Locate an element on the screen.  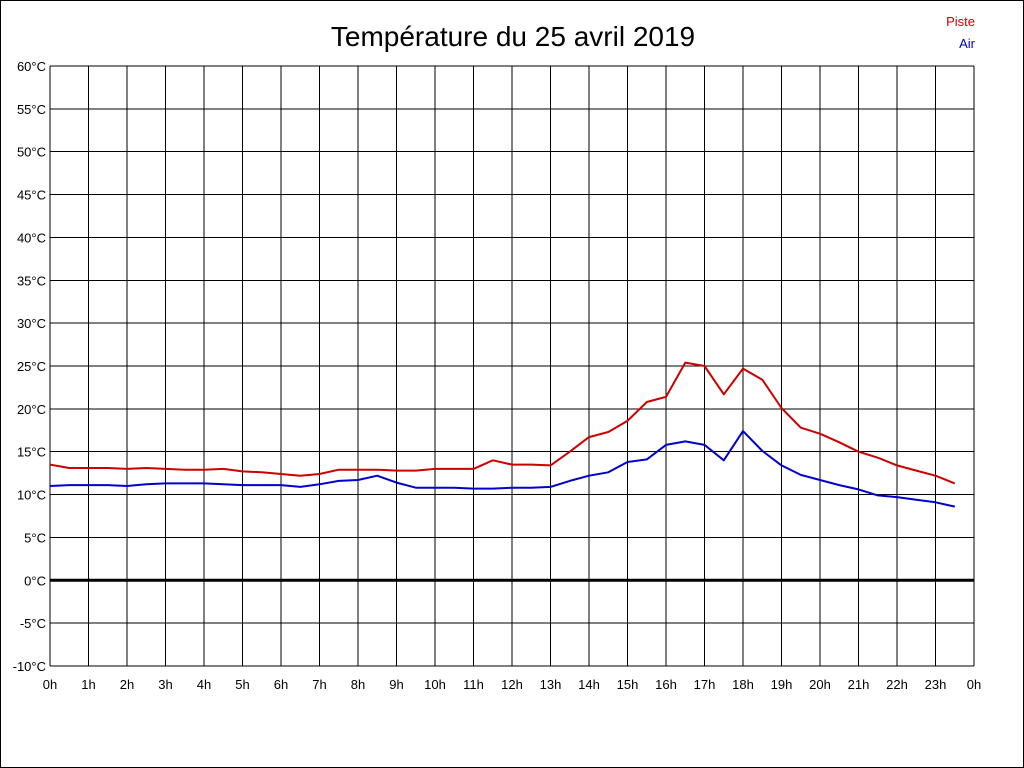
x-tick-label: 10h is located at coordinates (435, 684).